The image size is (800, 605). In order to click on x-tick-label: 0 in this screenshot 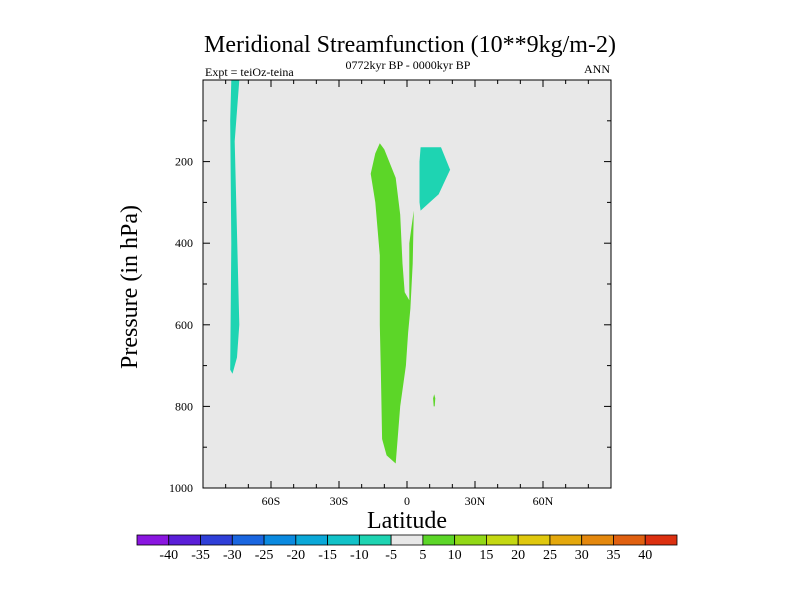, I will do `click(407, 501)`.